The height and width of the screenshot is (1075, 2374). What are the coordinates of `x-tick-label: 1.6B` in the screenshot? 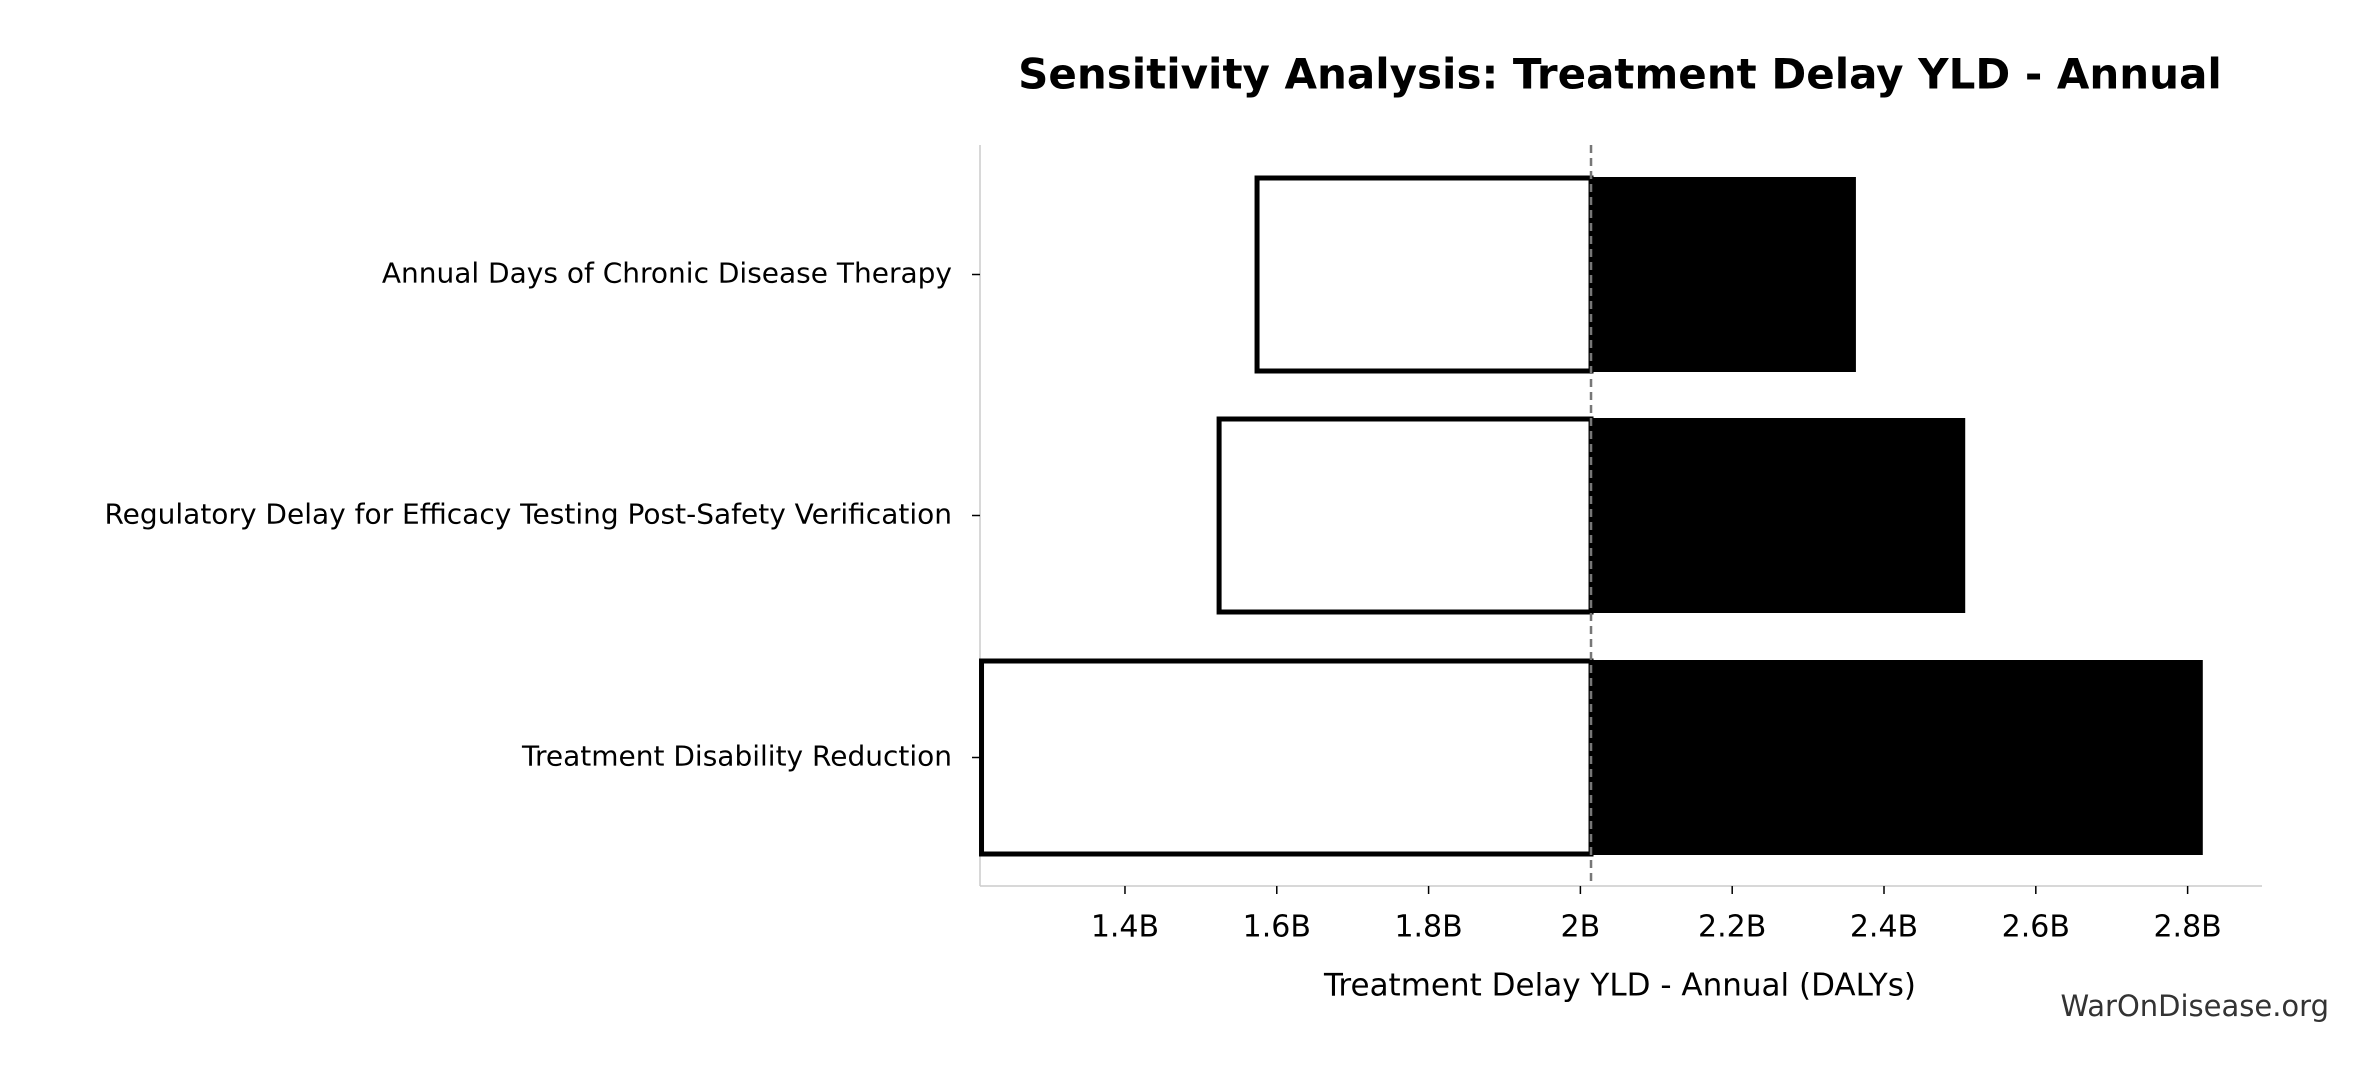 It's located at (1277, 927).